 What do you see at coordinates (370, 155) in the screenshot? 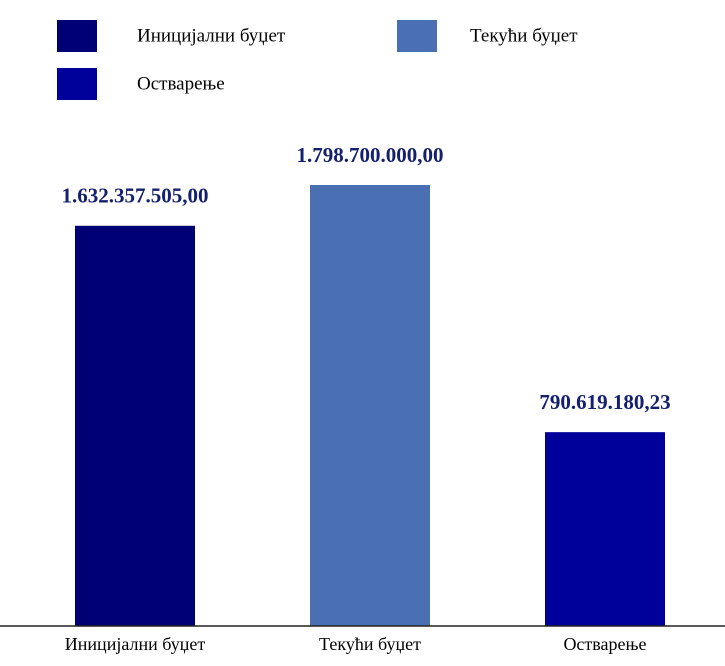
I see `value-label: 1.798.700.000,00` at bounding box center [370, 155].